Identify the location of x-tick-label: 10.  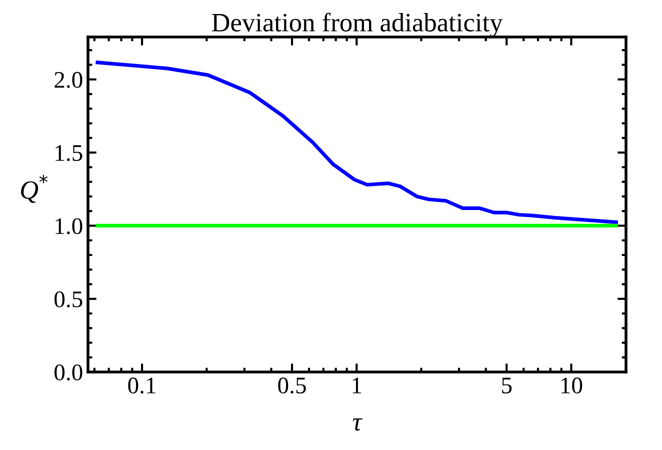
(571, 386).